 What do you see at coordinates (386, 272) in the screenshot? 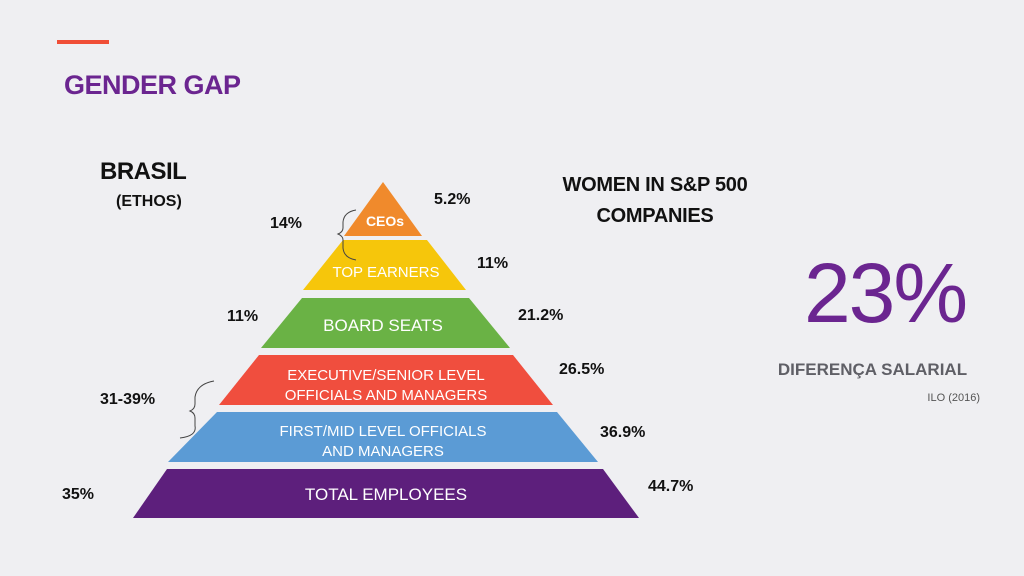
I see `pyramid-label-top-earners: TOP EARNERS` at bounding box center [386, 272].